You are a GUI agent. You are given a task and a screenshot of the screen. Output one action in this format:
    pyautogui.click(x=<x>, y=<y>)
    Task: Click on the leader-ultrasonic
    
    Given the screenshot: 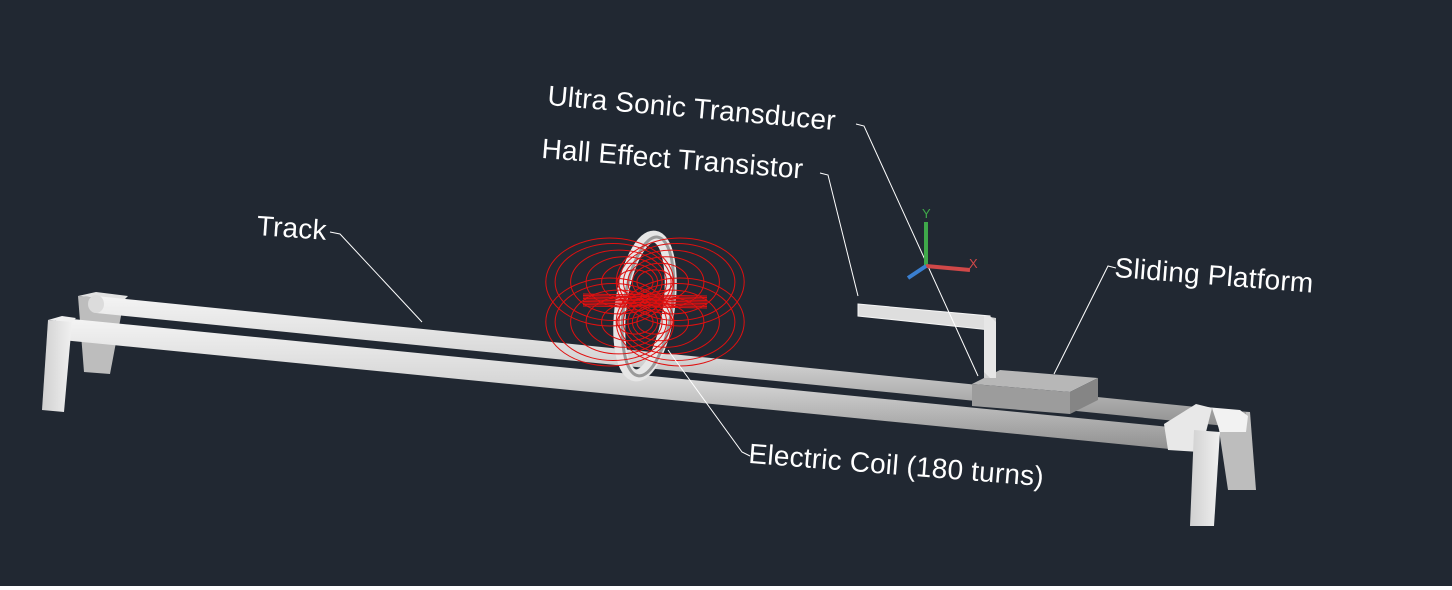 What is the action you would take?
    pyautogui.click(x=917, y=250)
    